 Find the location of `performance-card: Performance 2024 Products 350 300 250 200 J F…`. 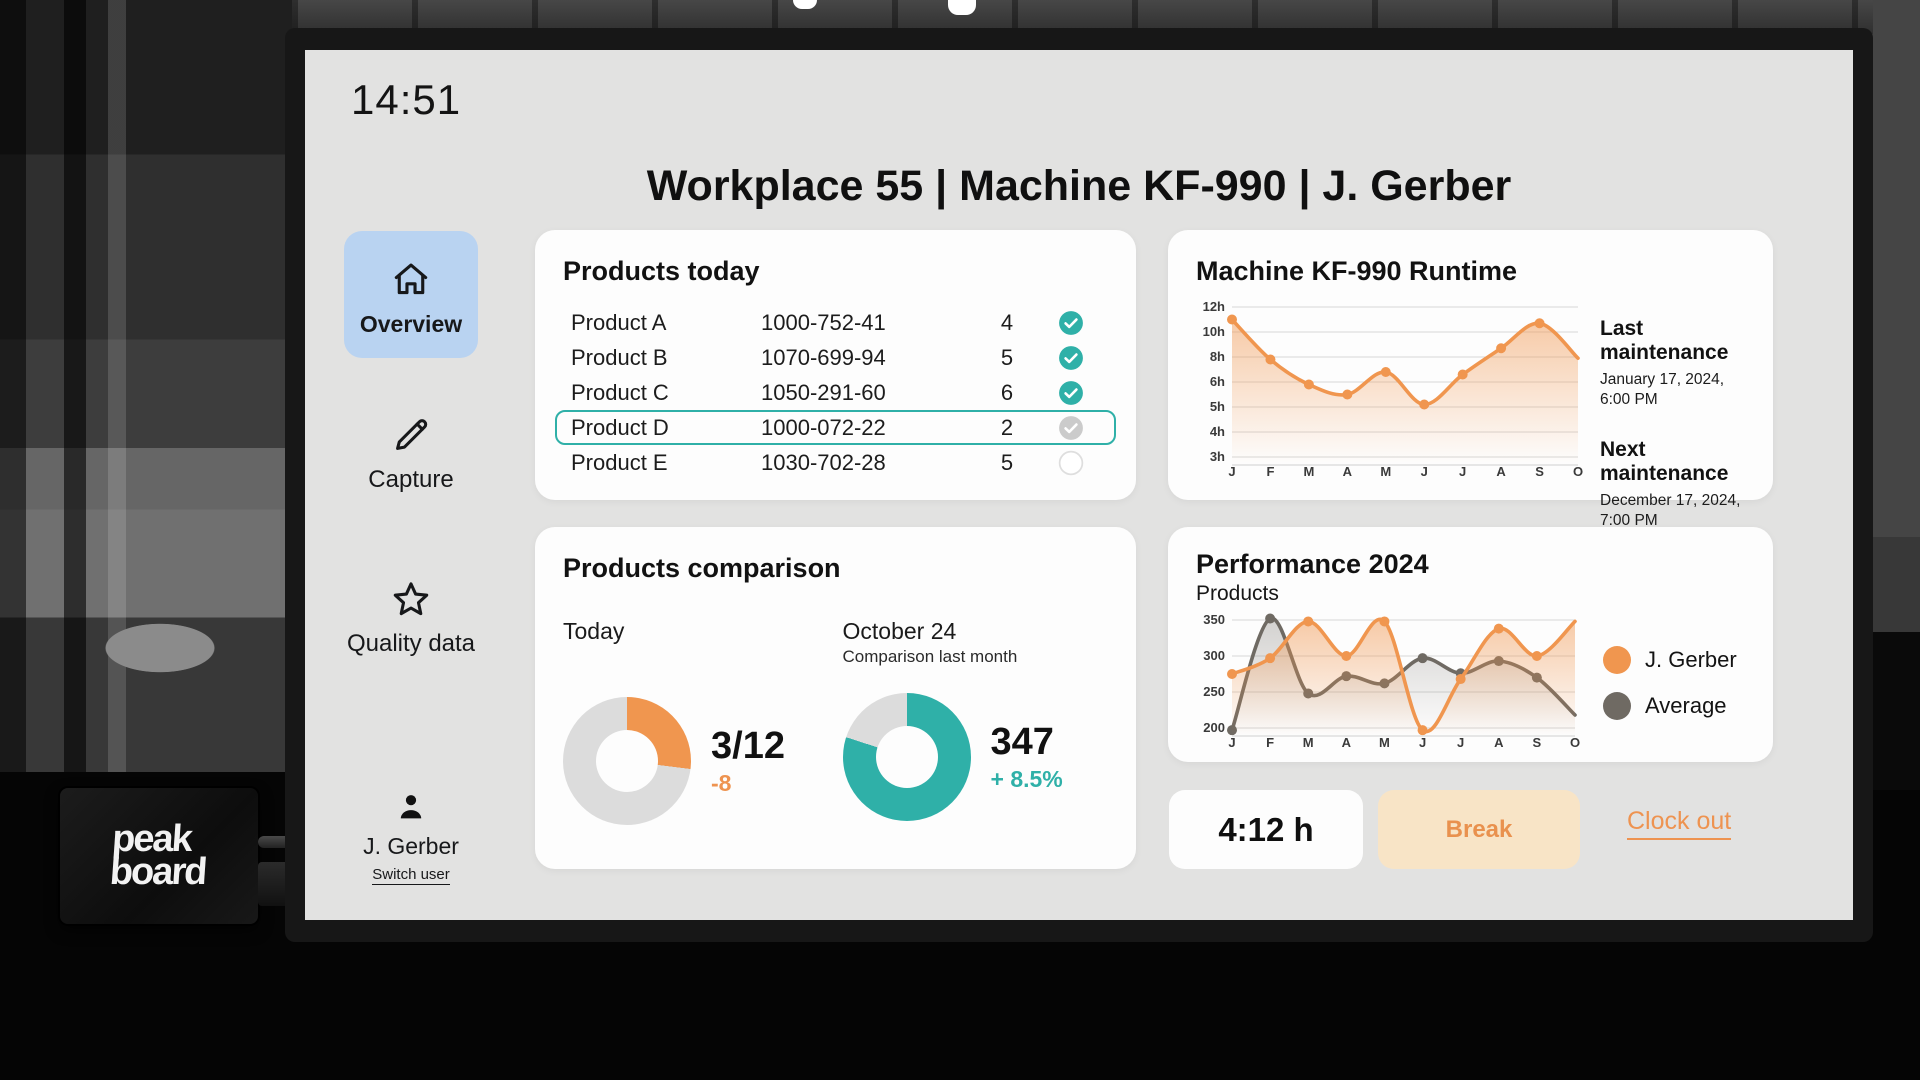

performance-card: Performance 2024 Products 350 300 250 200 J F… is located at coordinates (1470, 644).